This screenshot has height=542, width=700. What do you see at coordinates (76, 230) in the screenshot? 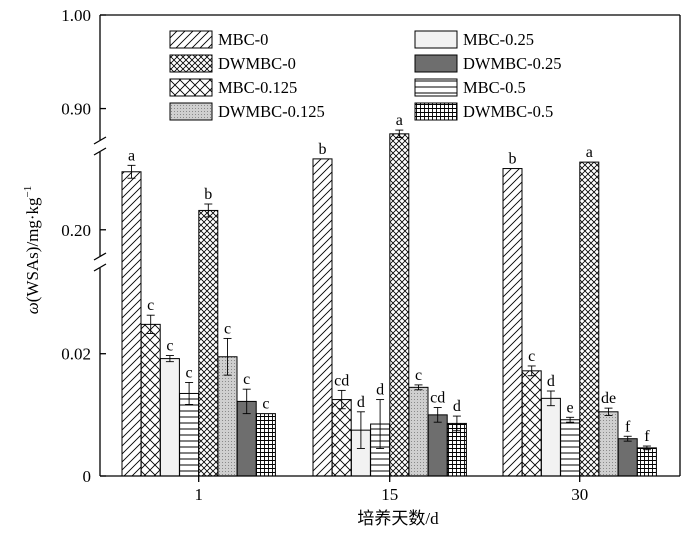
I see `y-tick-label: 0.20` at bounding box center [76, 230].